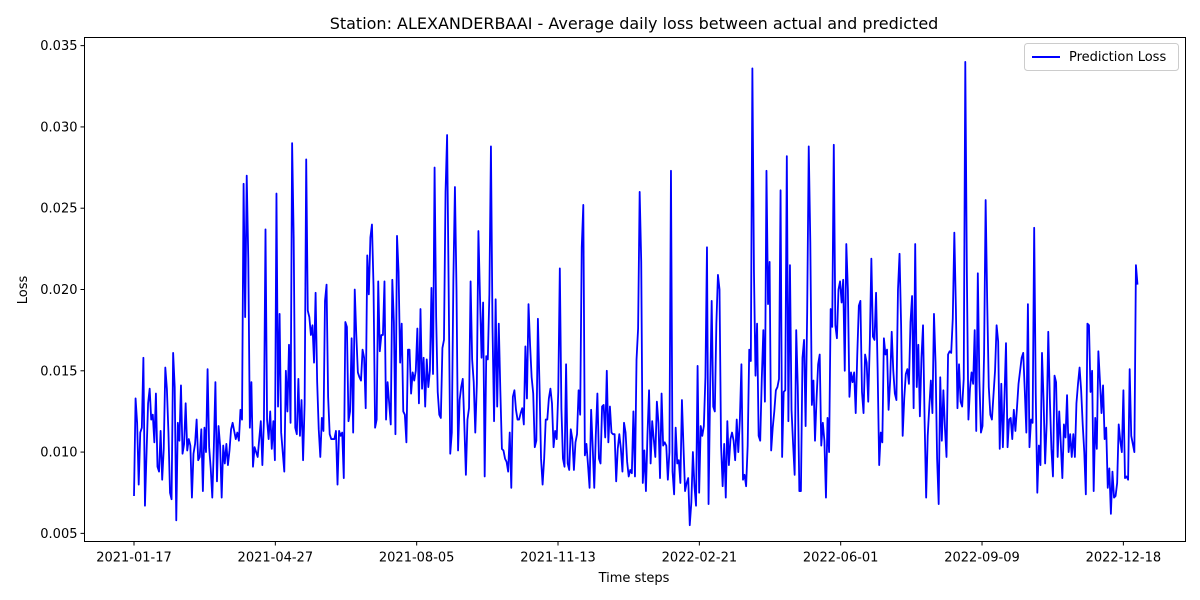 This screenshot has width=1200, height=600. Describe the element at coordinates (58, 453) in the screenshot. I see `y-tick-label-1: 0.010` at that location.